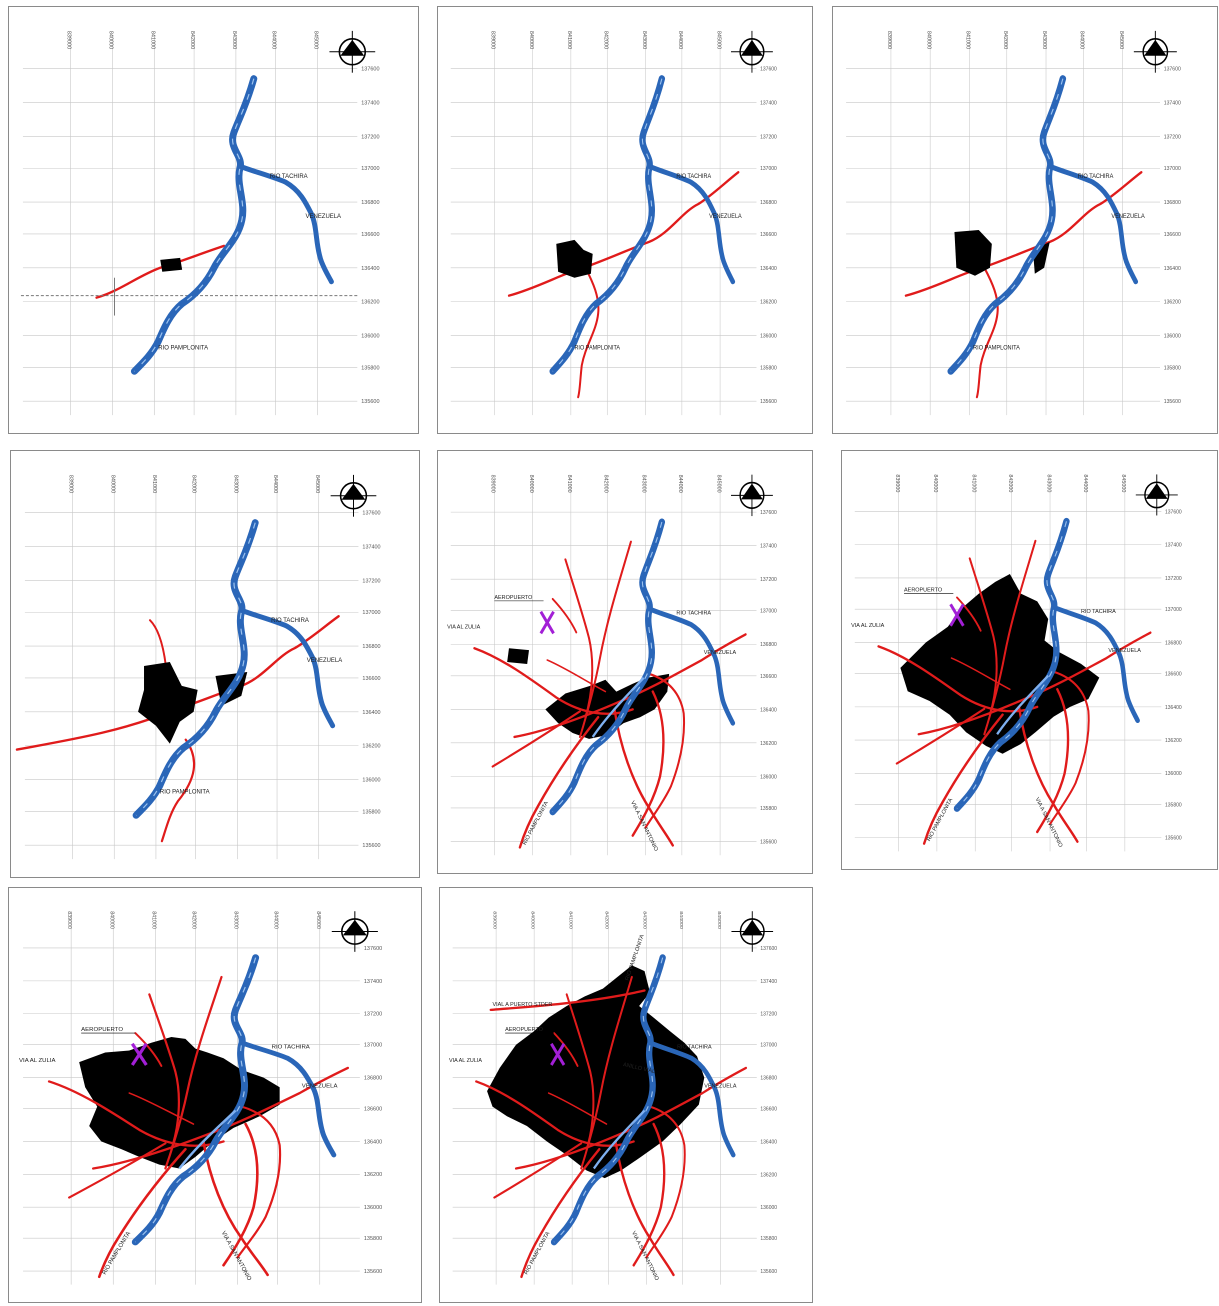 The height and width of the screenshot is (1306, 1219). I want to click on northing-tick-label: 137000, so click(768, 612).